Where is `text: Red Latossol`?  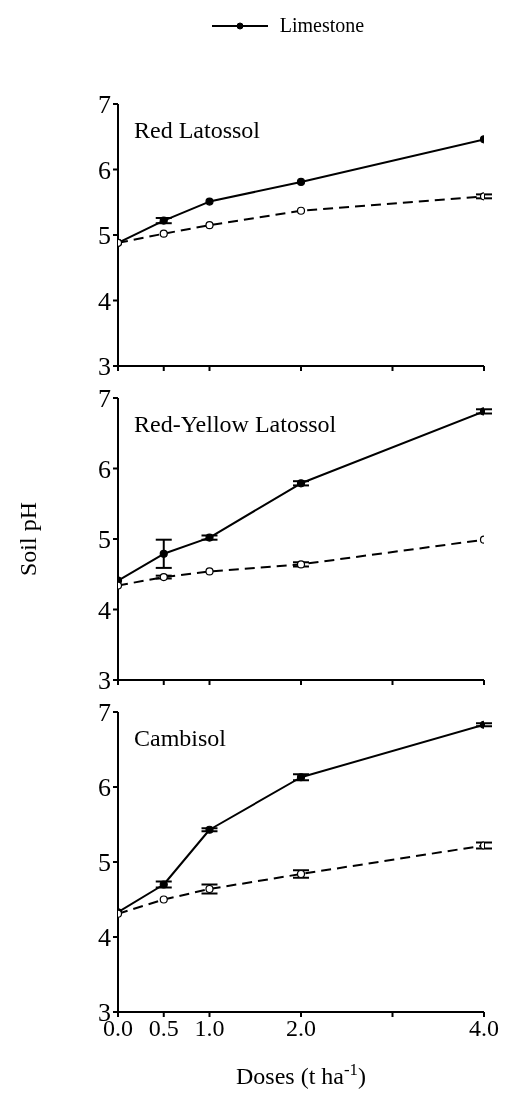
text: Red Latossol is located at coordinates (197, 130).